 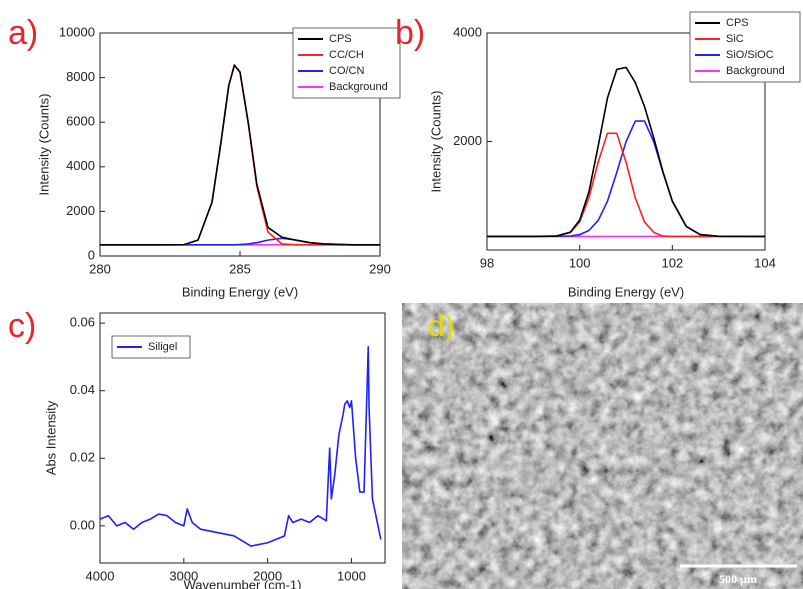 I want to click on x-tick-label: 285, so click(x=240, y=268).